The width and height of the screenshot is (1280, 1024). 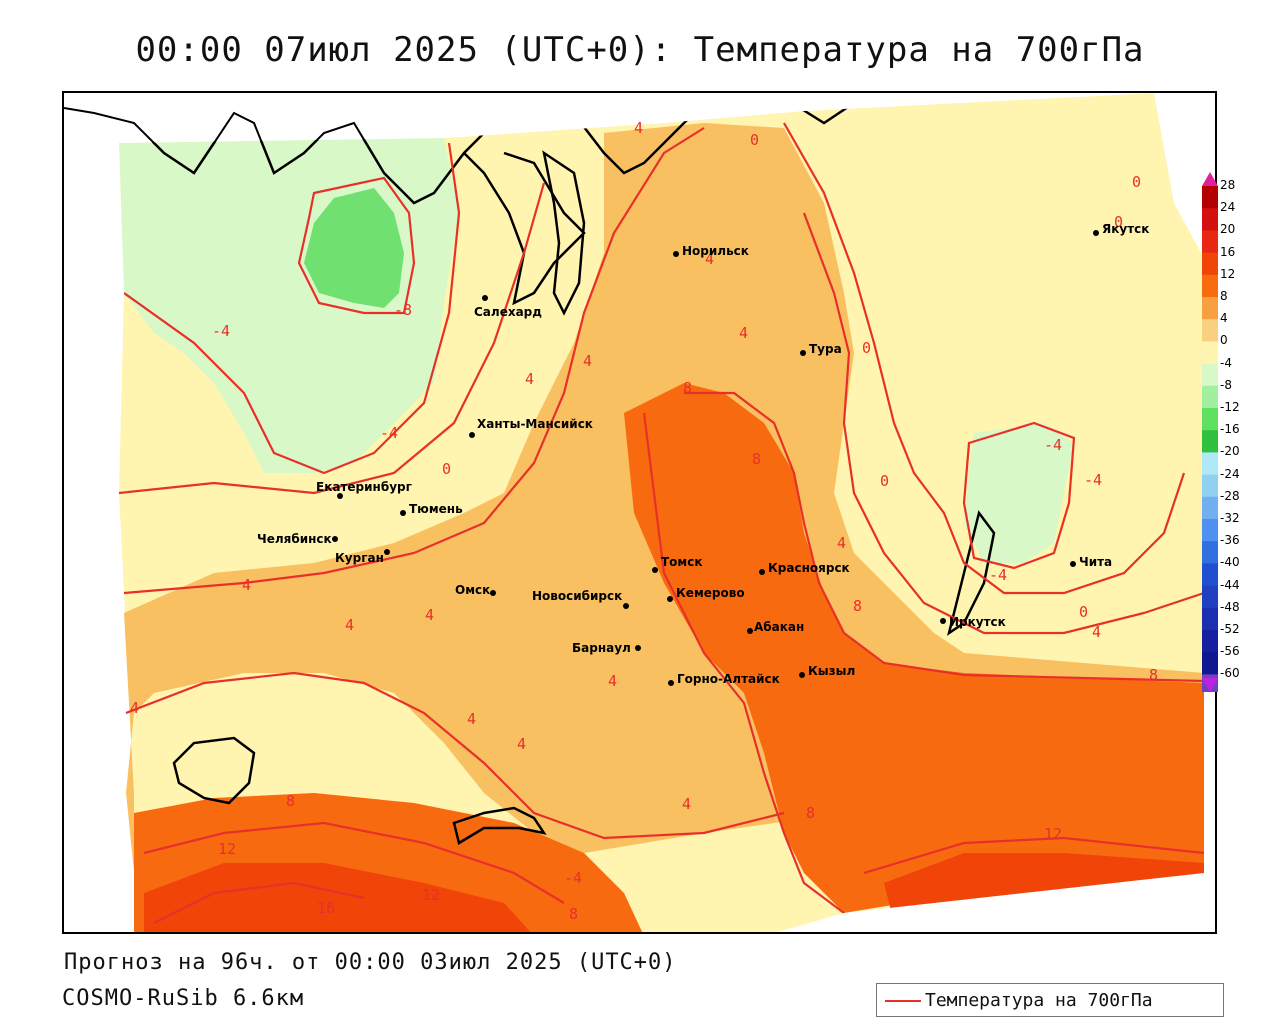 I want to click on city-marker: Иркутск, so click(x=973, y=622).